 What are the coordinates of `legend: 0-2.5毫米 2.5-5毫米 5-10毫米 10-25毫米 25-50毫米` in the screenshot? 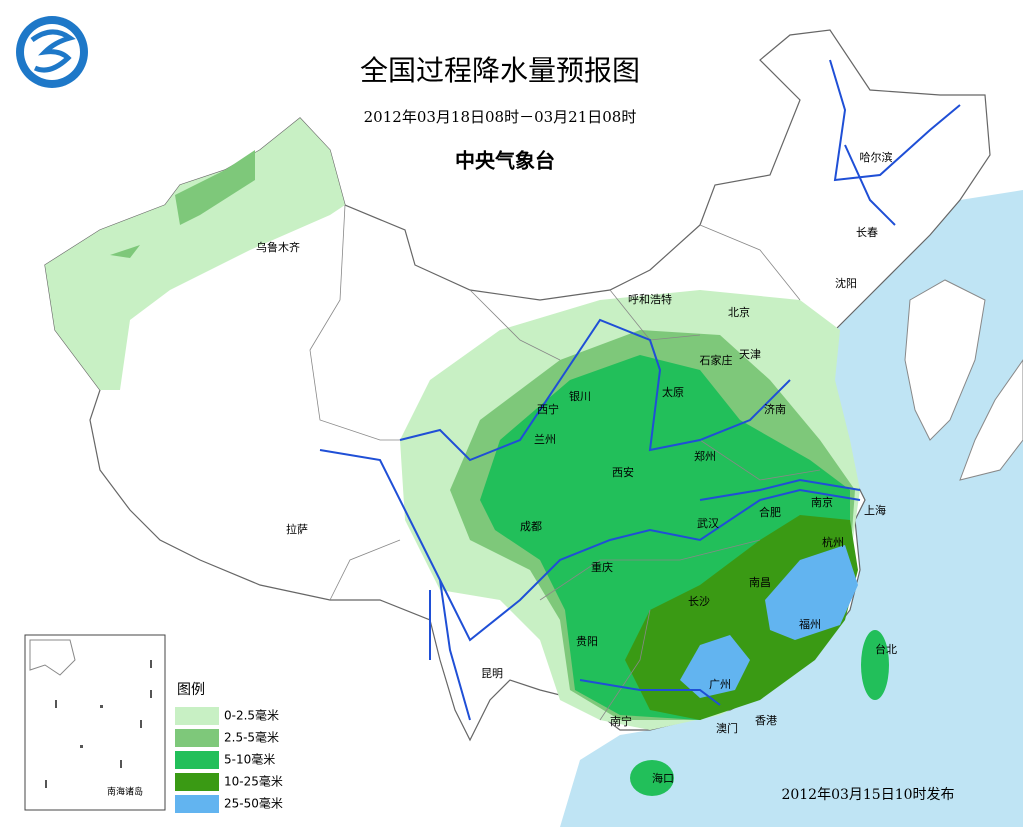 It's located at (229, 760).